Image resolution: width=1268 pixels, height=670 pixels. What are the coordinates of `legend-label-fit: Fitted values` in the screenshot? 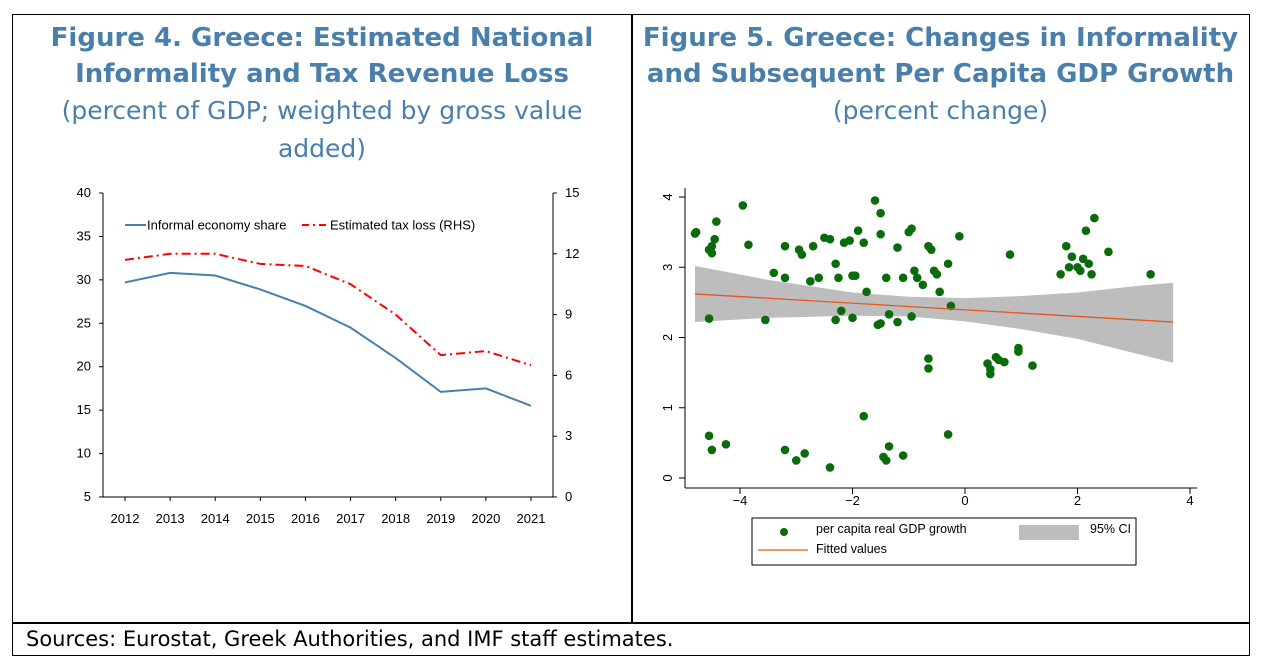 It's located at (851, 549).